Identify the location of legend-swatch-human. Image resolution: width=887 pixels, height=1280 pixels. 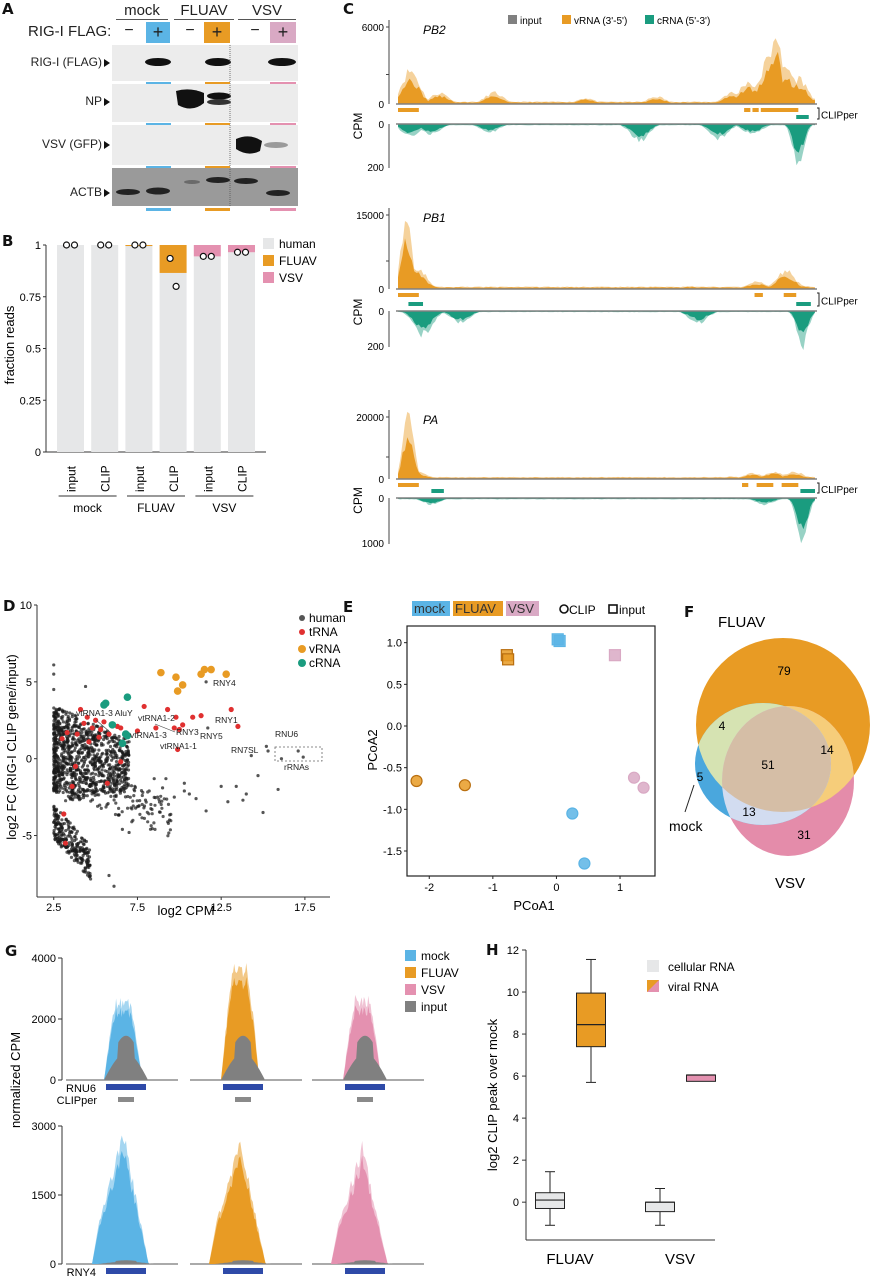
(268, 243).